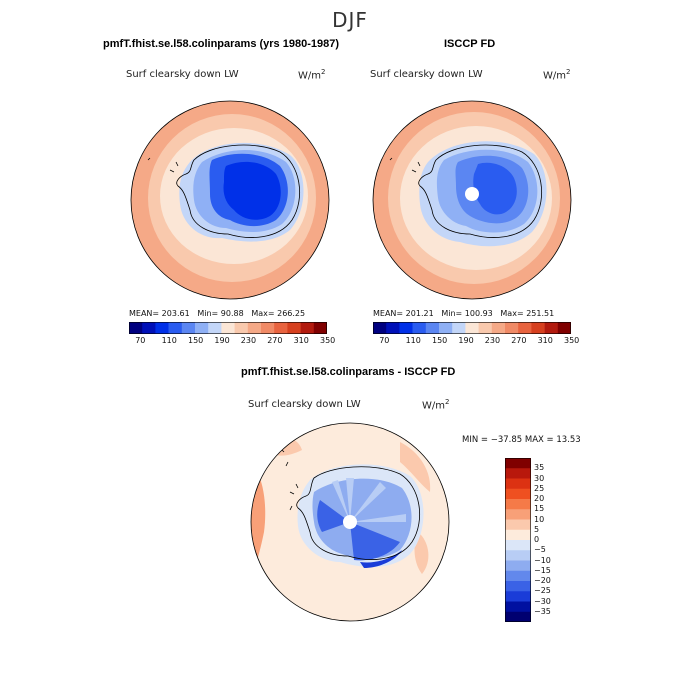 Image resolution: width=700 pixels, height=700 pixels. Describe the element at coordinates (542, 560) in the screenshot. I see `colorbar-level-label: −10` at that location.